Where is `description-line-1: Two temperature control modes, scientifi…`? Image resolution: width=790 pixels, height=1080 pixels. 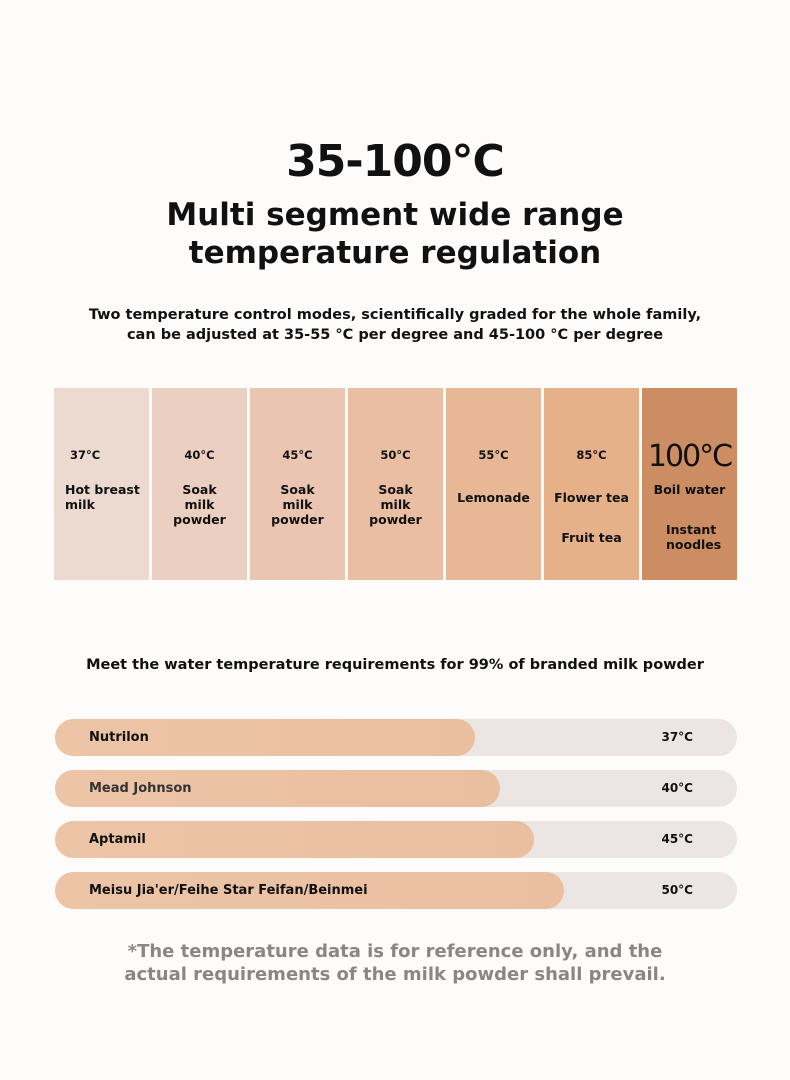 description-line-1: Two temperature control modes, scientifi… is located at coordinates (395, 315).